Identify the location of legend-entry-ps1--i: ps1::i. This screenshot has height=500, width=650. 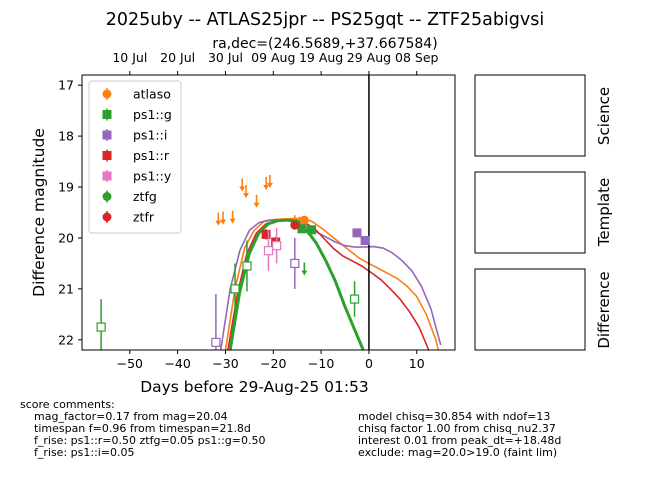
(150, 135).